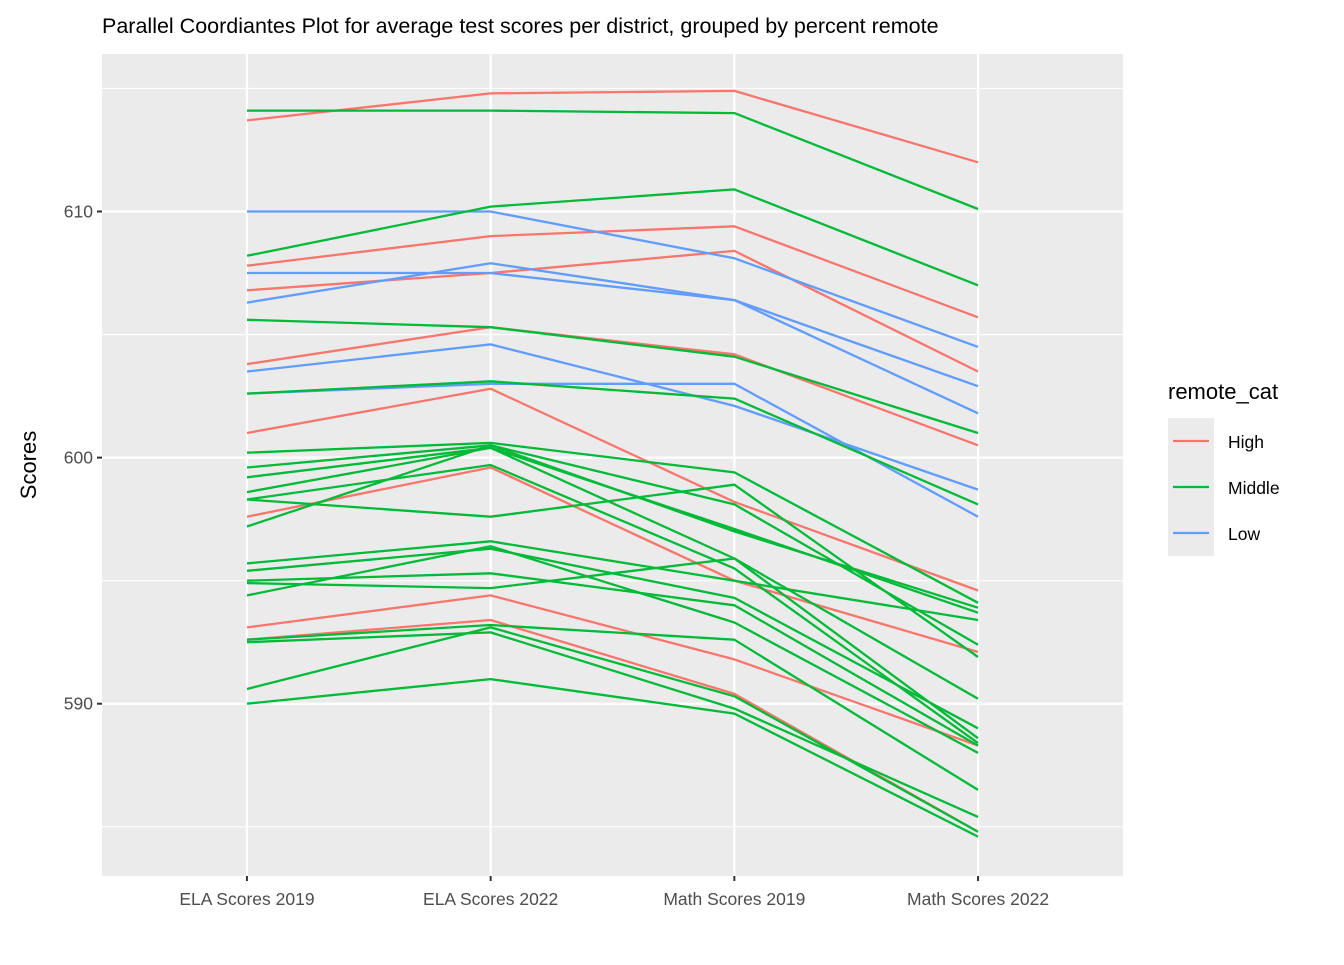 The width and height of the screenshot is (1344, 965). What do you see at coordinates (78, 458) in the screenshot?
I see `y-tick-label: 600` at bounding box center [78, 458].